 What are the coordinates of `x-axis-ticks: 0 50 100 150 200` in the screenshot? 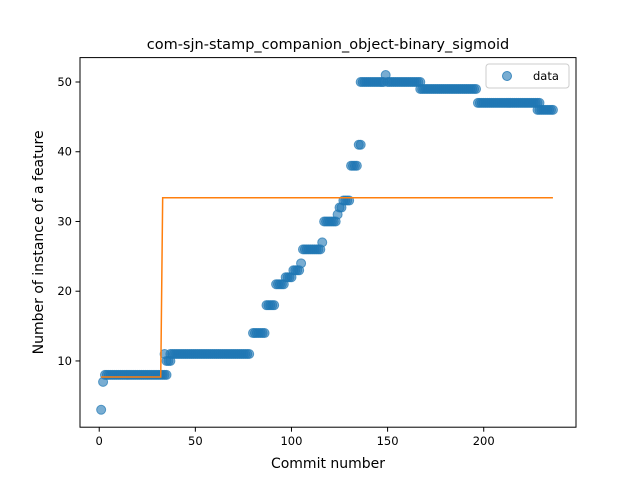 It's located at (295, 437).